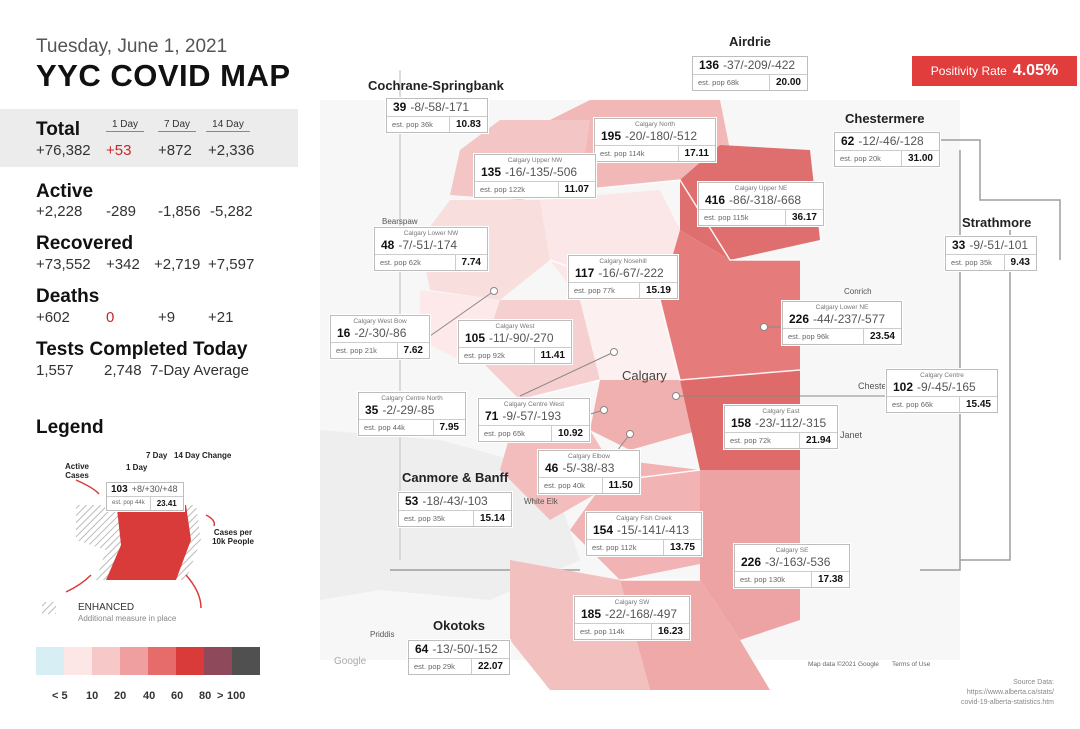 The height and width of the screenshot is (729, 1080). Describe the element at coordinates (177, 264) in the screenshot. I see `recovered-7day: +2,719` at that location.